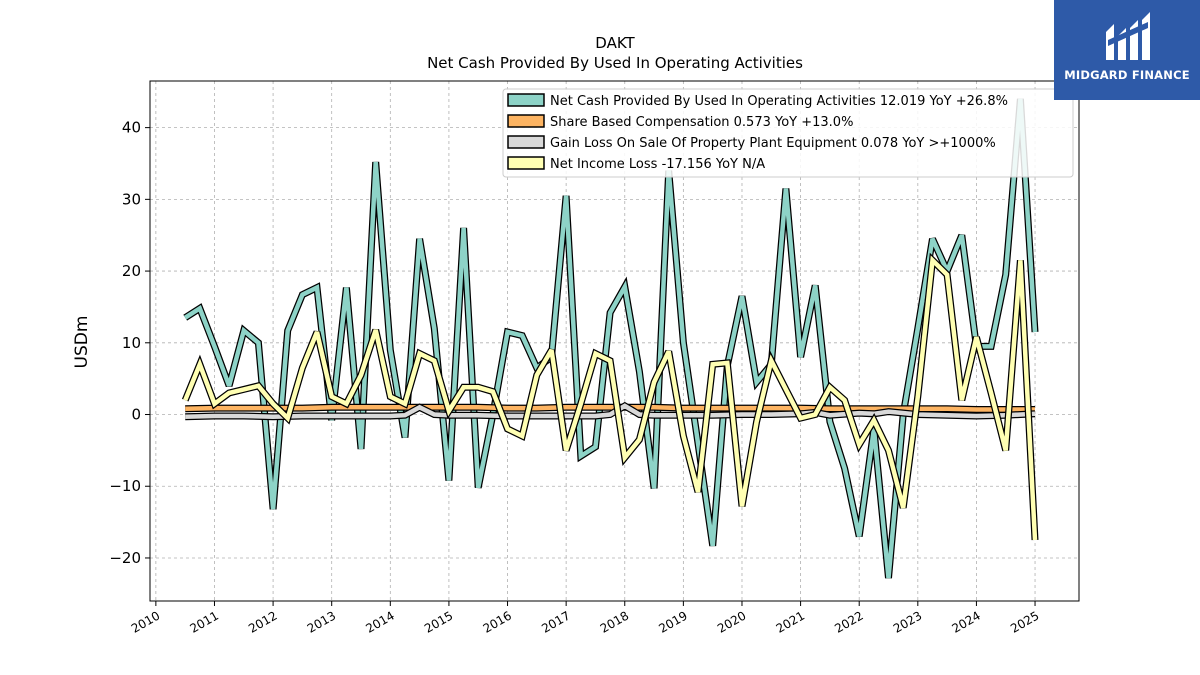 The height and width of the screenshot is (675, 1200). Describe the element at coordinates (1024, 621) in the screenshot. I see `x-tick-label: 2025` at that location.